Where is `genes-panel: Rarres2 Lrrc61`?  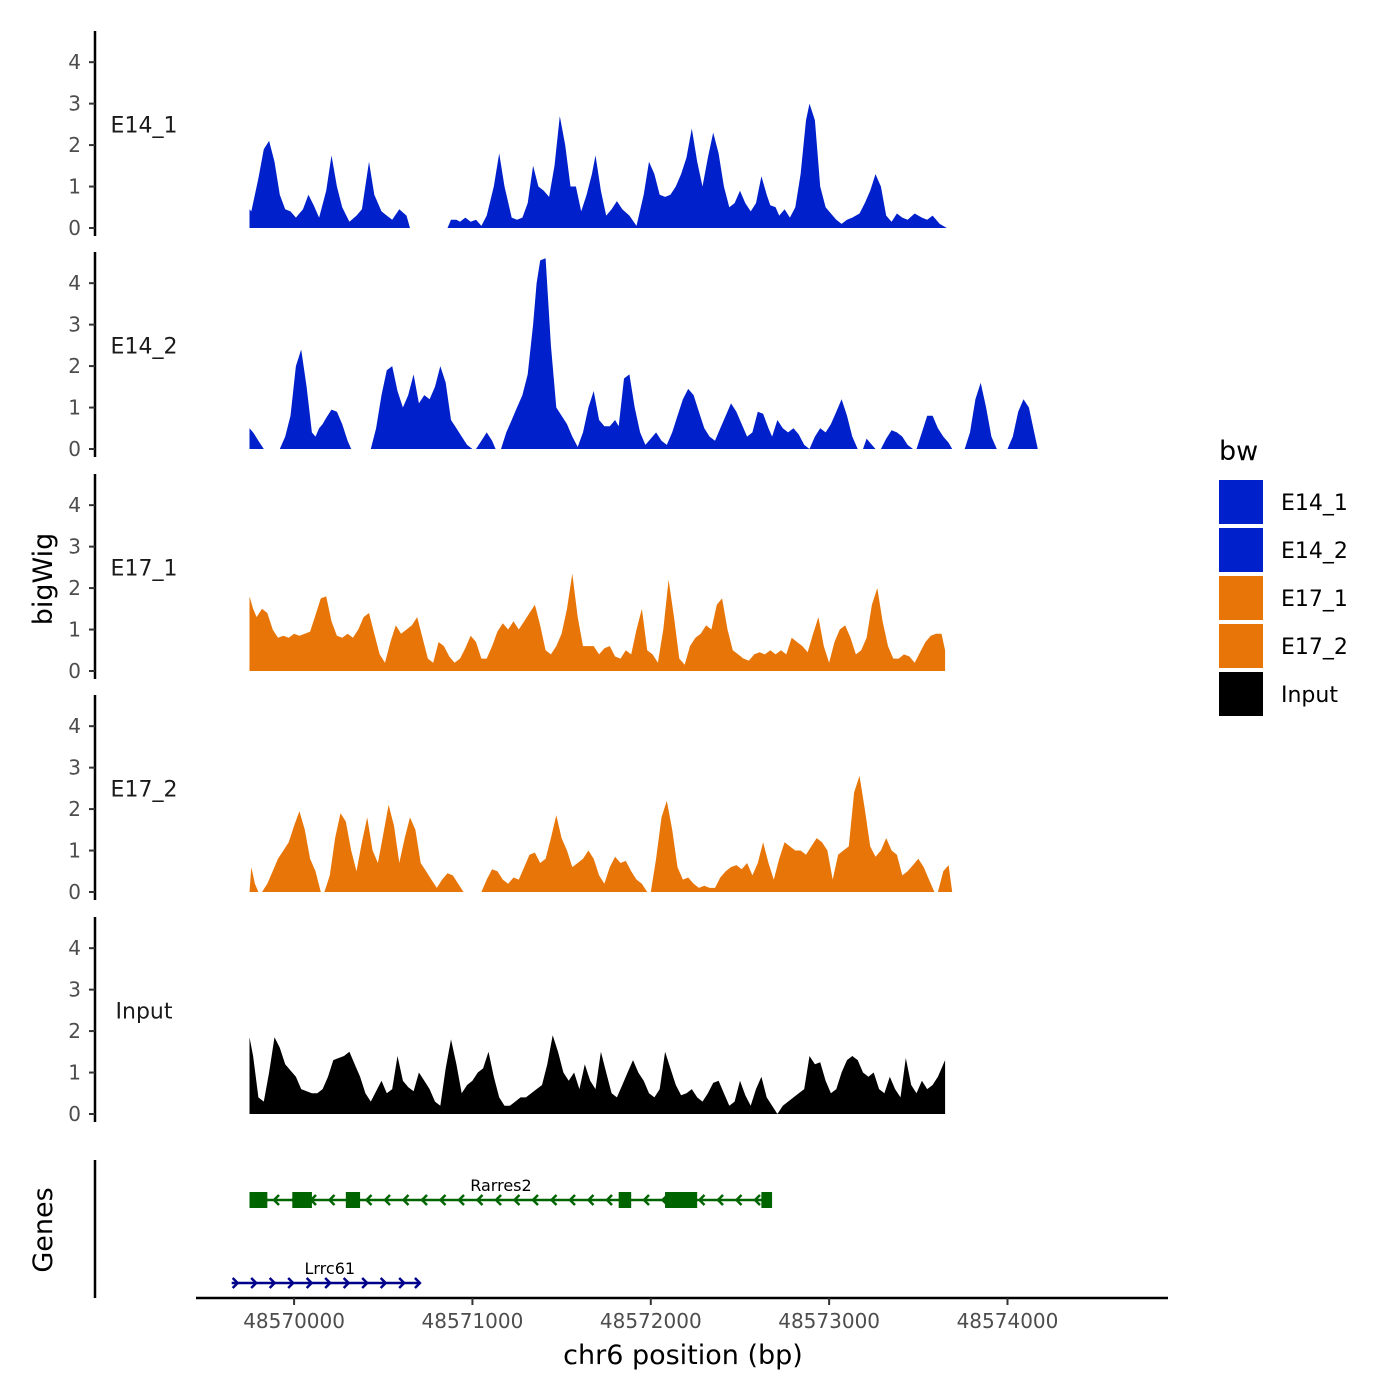
genes-panel: Rarres2 Lrrc61 is located at coordinates (433, 1229).